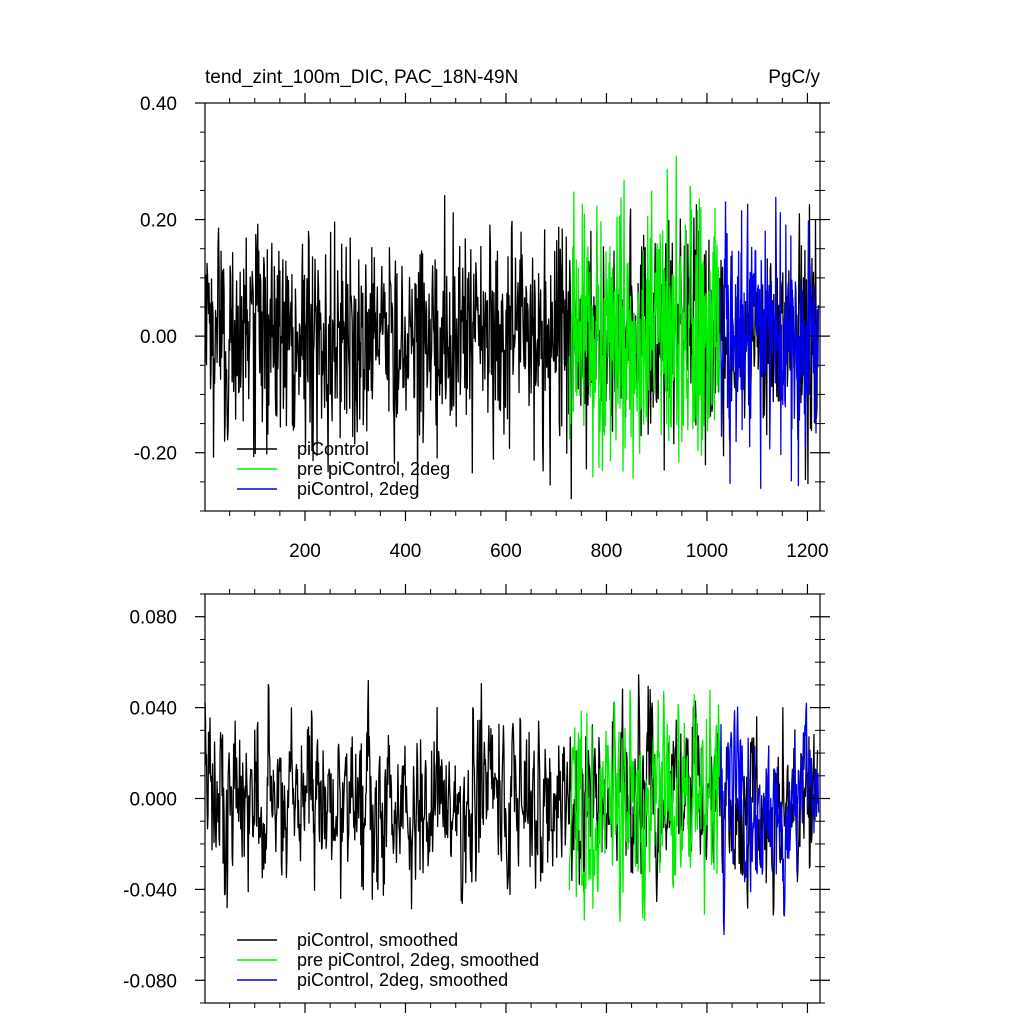 The height and width of the screenshot is (1024, 1024). What do you see at coordinates (402, 980) in the screenshot?
I see `legend-label: piControl, 2deg, smoothed` at bounding box center [402, 980].